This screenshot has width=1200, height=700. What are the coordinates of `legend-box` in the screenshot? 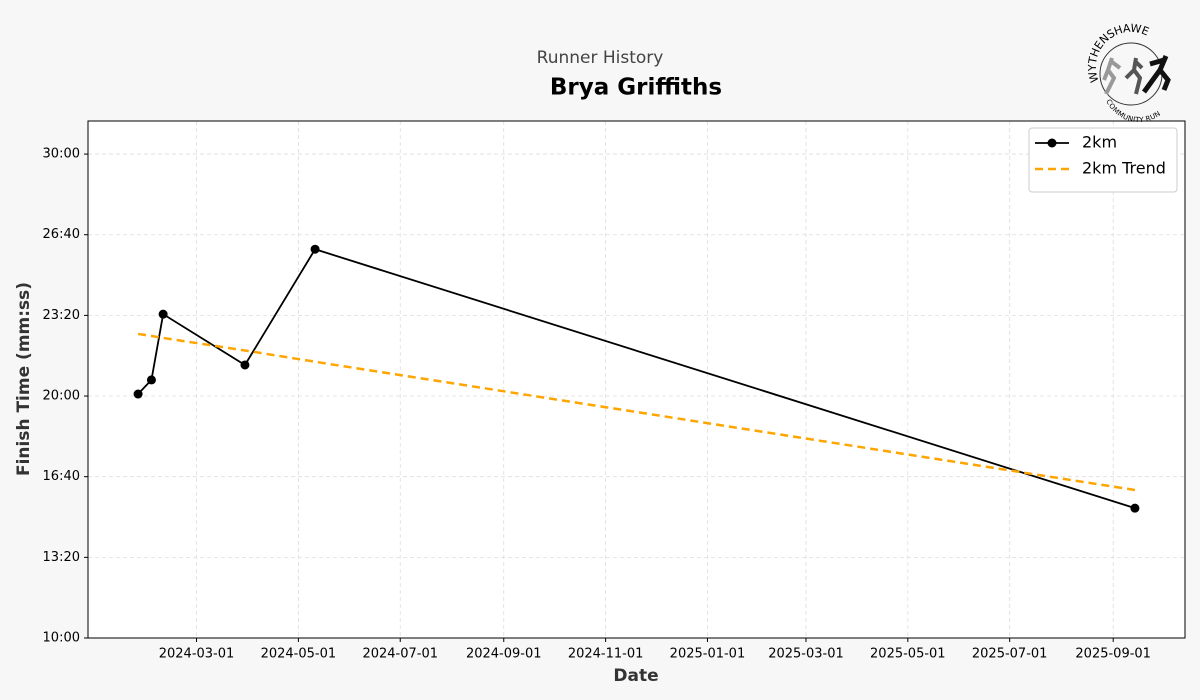 It's located at (1103, 160).